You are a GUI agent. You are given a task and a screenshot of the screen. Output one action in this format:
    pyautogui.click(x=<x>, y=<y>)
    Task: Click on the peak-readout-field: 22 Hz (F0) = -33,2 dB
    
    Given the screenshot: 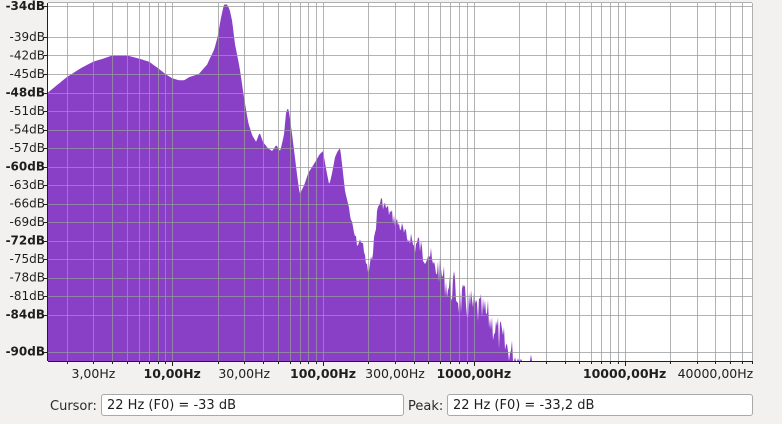 What is the action you would take?
    pyautogui.click(x=600, y=405)
    